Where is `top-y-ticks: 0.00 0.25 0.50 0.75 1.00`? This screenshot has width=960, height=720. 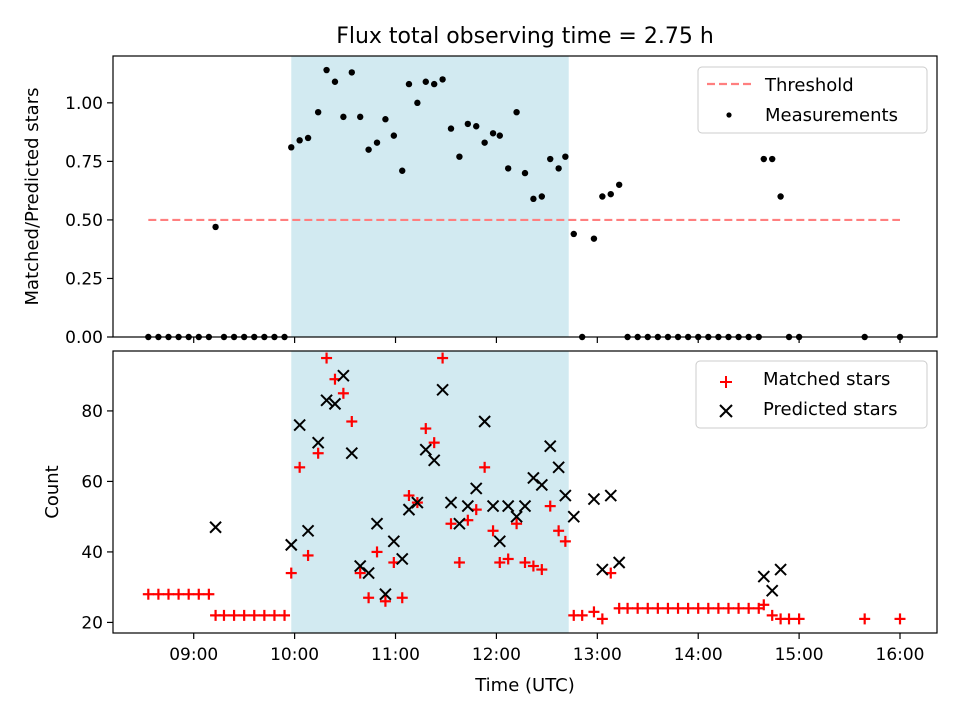 top-y-ticks: 0.00 0.25 0.50 0.75 1.00 is located at coordinates (89, 221).